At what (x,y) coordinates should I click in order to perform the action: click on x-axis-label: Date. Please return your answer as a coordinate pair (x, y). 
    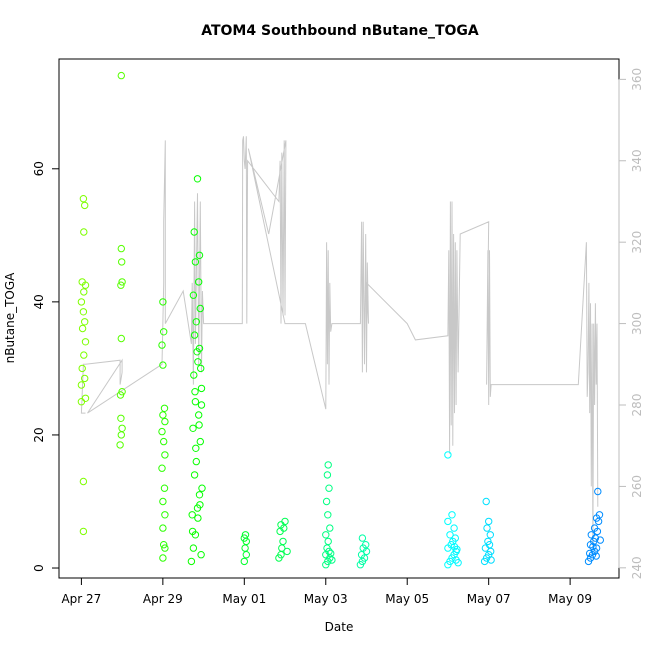
    Looking at the image, I should click on (339, 627).